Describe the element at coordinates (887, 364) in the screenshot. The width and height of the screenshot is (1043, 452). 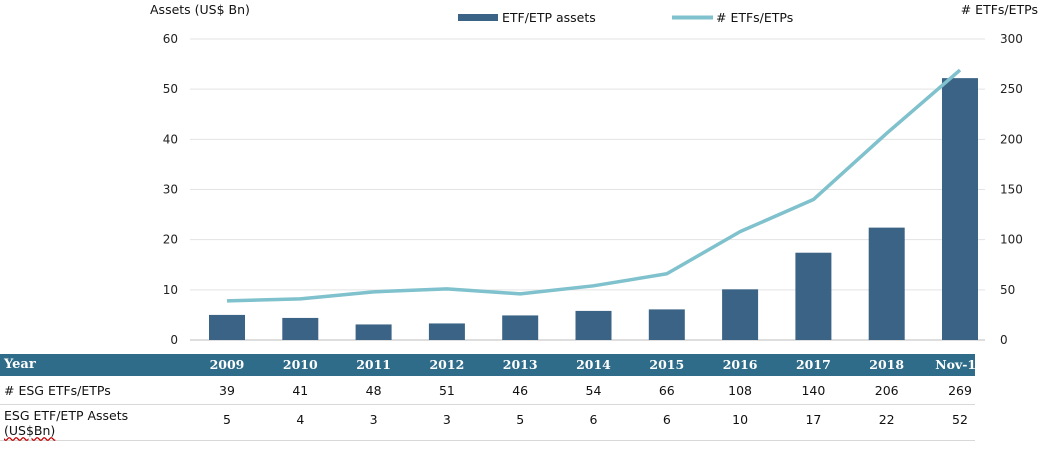
I see `year-header-cell: 2018` at that location.